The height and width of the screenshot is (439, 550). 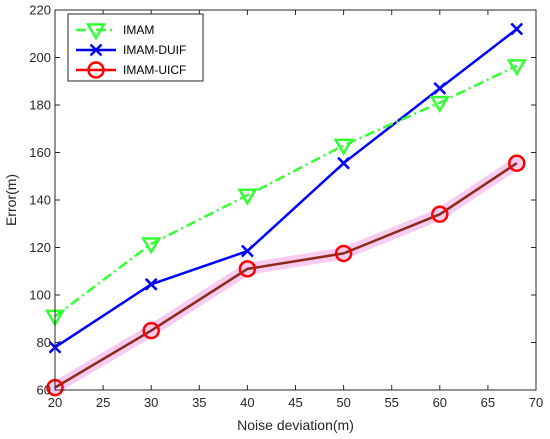 I want to click on x-tick-label: 50, so click(x=343, y=402).